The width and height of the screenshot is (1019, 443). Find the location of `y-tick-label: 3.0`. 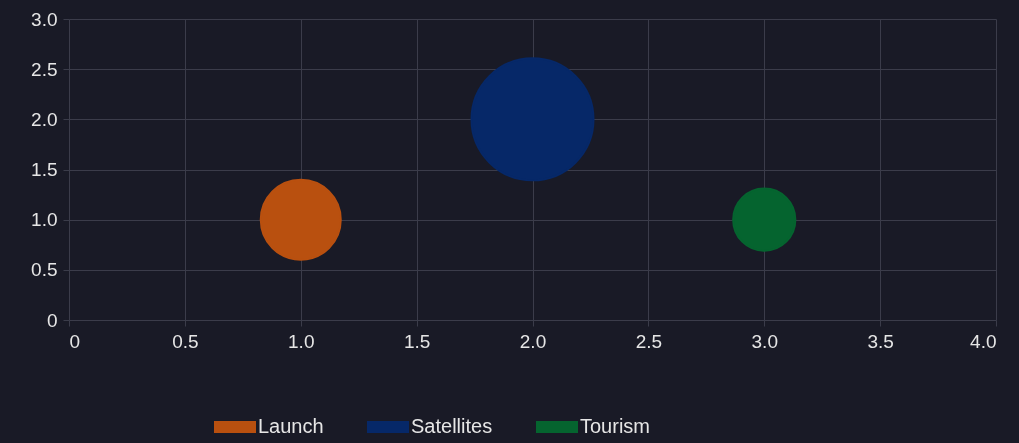

y-tick-label: 3.0 is located at coordinates (44, 19).